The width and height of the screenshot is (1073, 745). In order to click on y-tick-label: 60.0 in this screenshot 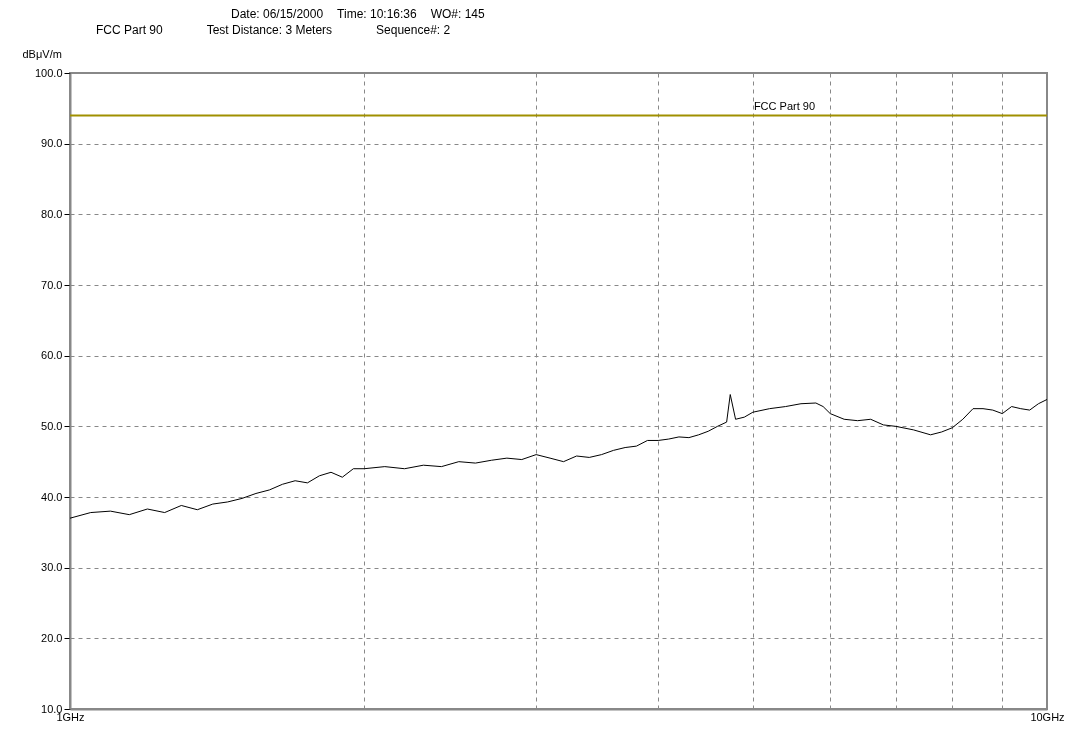, I will do `click(52, 355)`.